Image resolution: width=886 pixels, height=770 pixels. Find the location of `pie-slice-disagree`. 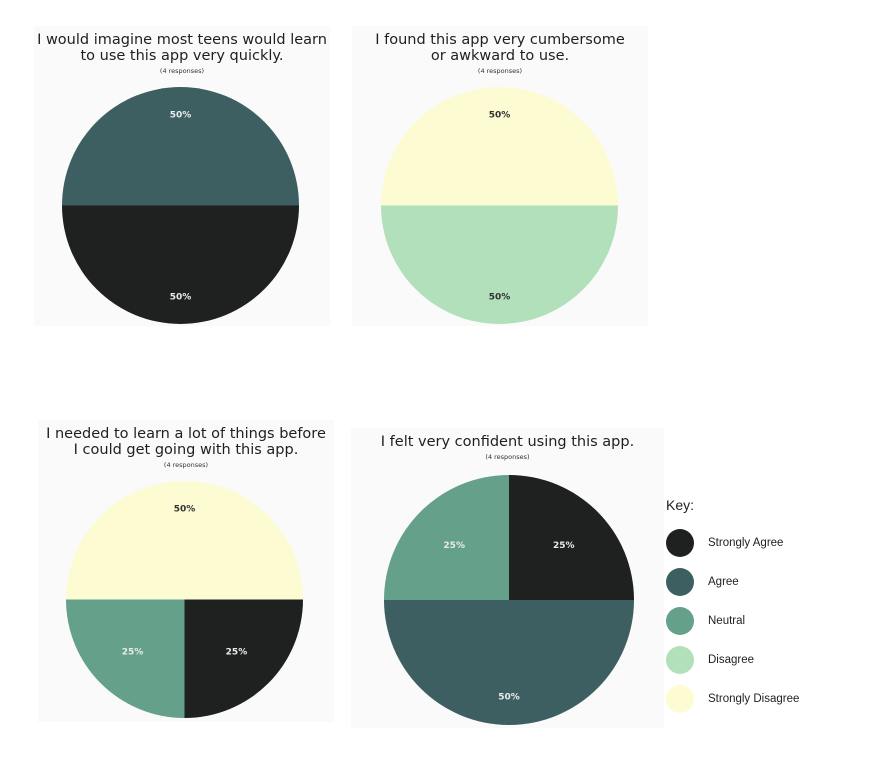

pie-slice-disagree is located at coordinates (499, 264).